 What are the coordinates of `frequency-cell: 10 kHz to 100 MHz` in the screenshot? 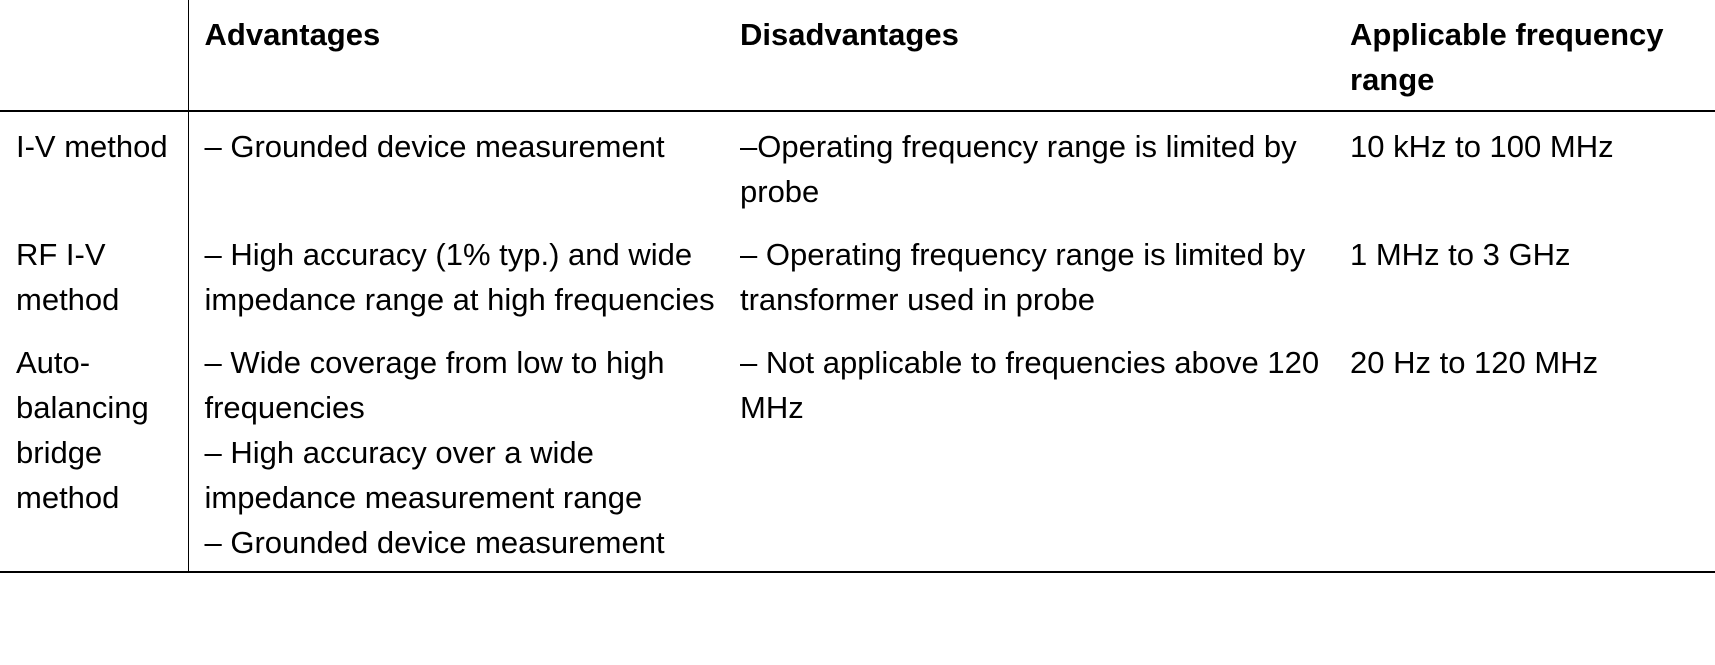 It's located at (1482, 146).